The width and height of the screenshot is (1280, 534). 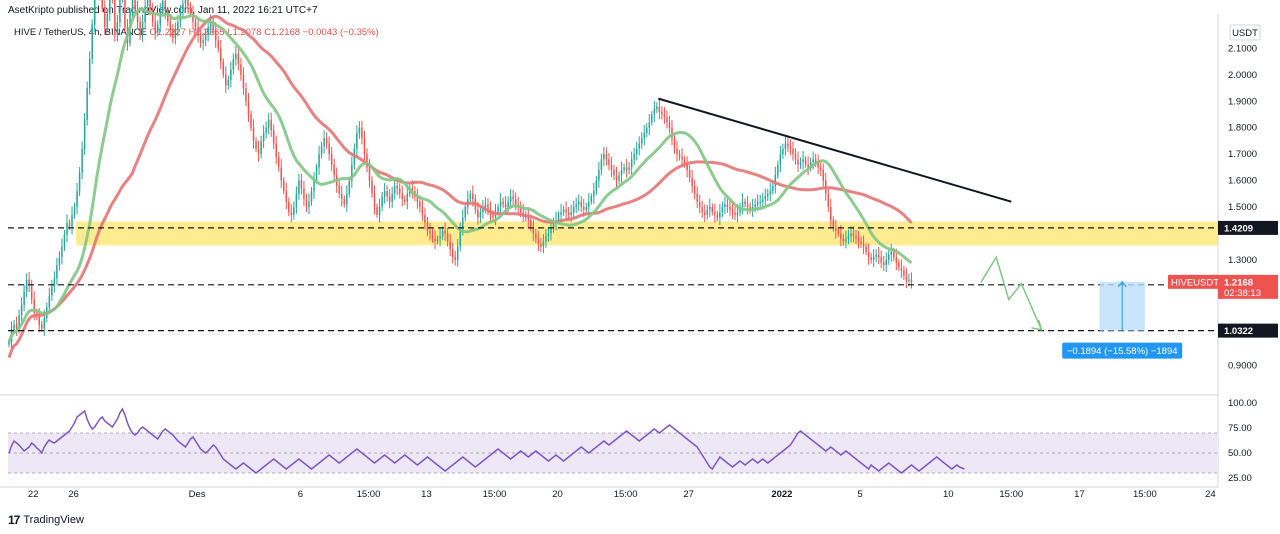 I want to click on level-tag-upper: 1.4209, so click(x=1248, y=227).